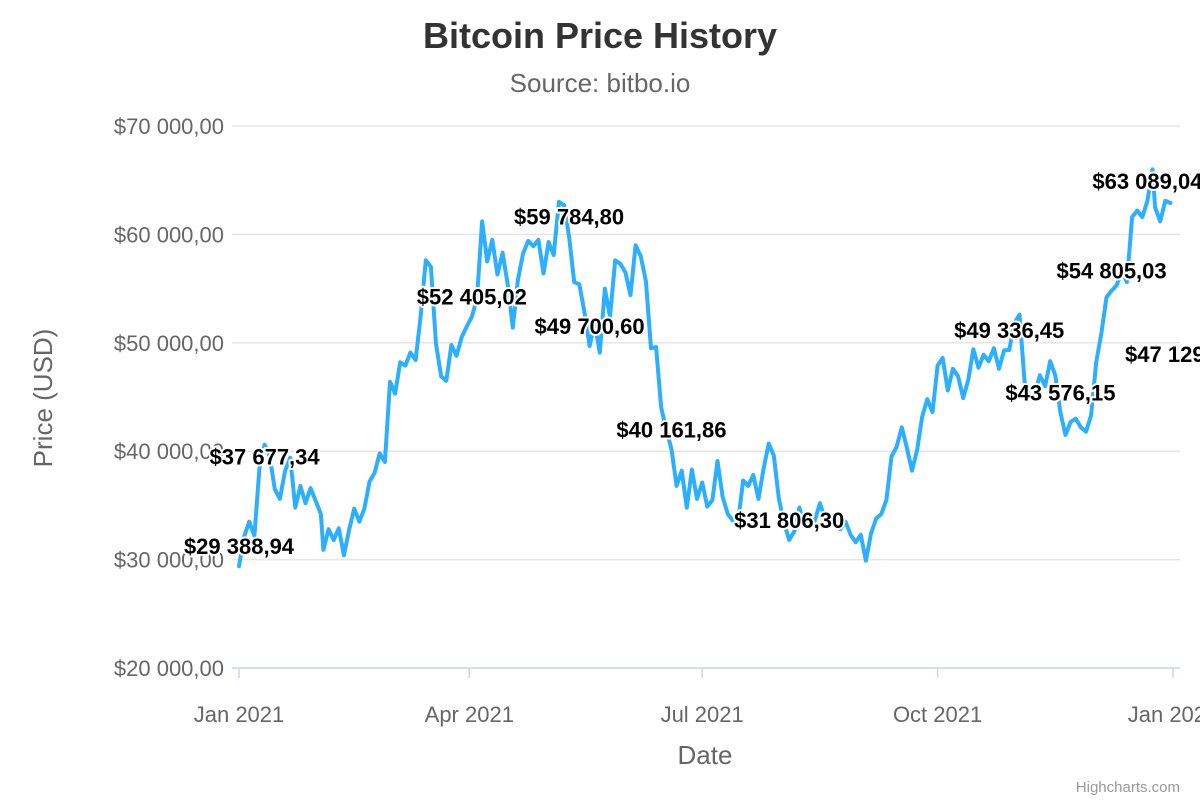  What do you see at coordinates (600, 83) in the screenshot?
I see `chart-subtitle: Source: bitbo.io` at bounding box center [600, 83].